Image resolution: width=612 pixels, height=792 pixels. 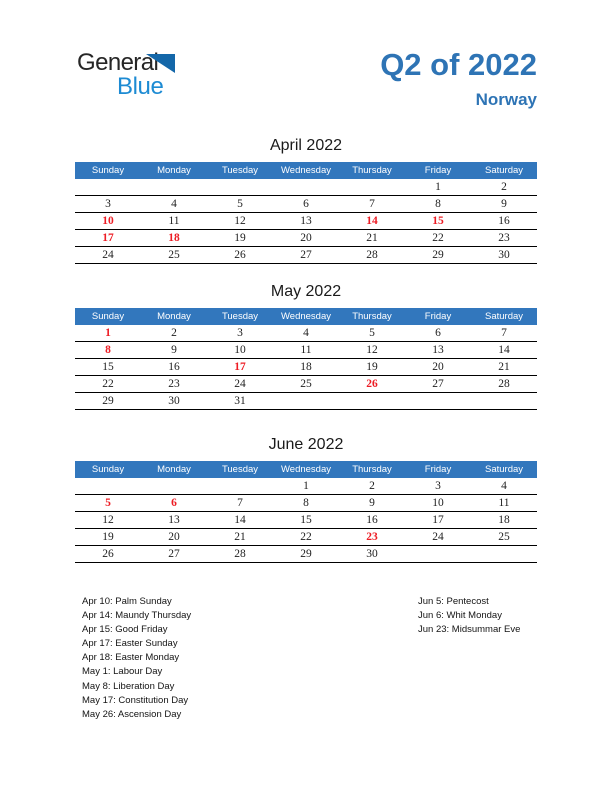 What do you see at coordinates (127, 601) in the screenshot?
I see `holiday-item: Apr 10: Palm Sunday` at bounding box center [127, 601].